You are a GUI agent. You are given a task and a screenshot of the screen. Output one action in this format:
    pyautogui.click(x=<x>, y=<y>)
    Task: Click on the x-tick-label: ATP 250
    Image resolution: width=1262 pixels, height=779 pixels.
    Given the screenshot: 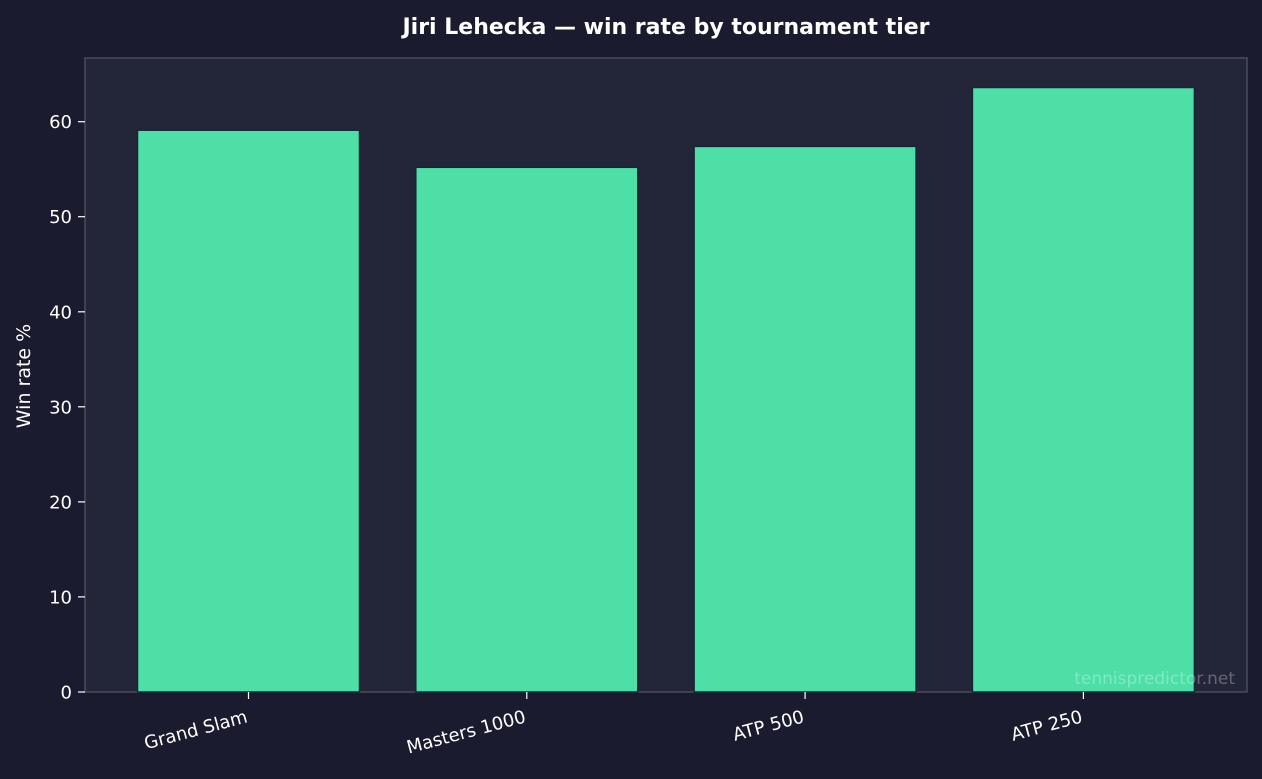 What is the action you would take?
    pyautogui.click(x=1047, y=726)
    